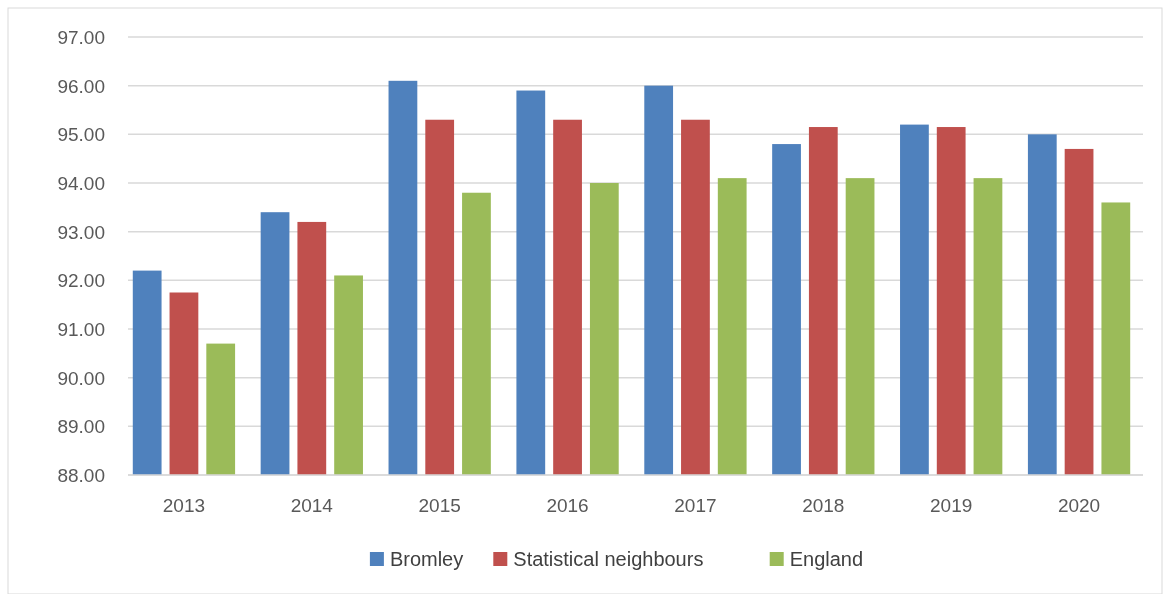 The height and width of the screenshot is (594, 1163). Describe the element at coordinates (81, 232) in the screenshot. I see `y-tick-label: 93.00` at that location.